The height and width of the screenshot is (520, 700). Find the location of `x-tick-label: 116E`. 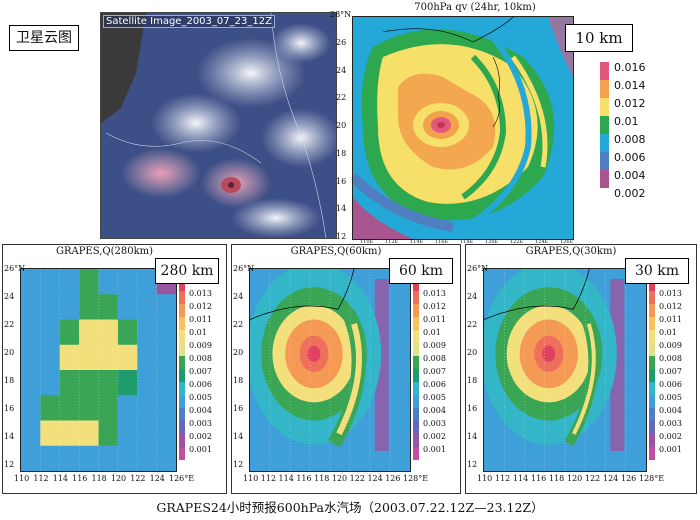

x-tick-label: 116E is located at coordinates (442, 242).